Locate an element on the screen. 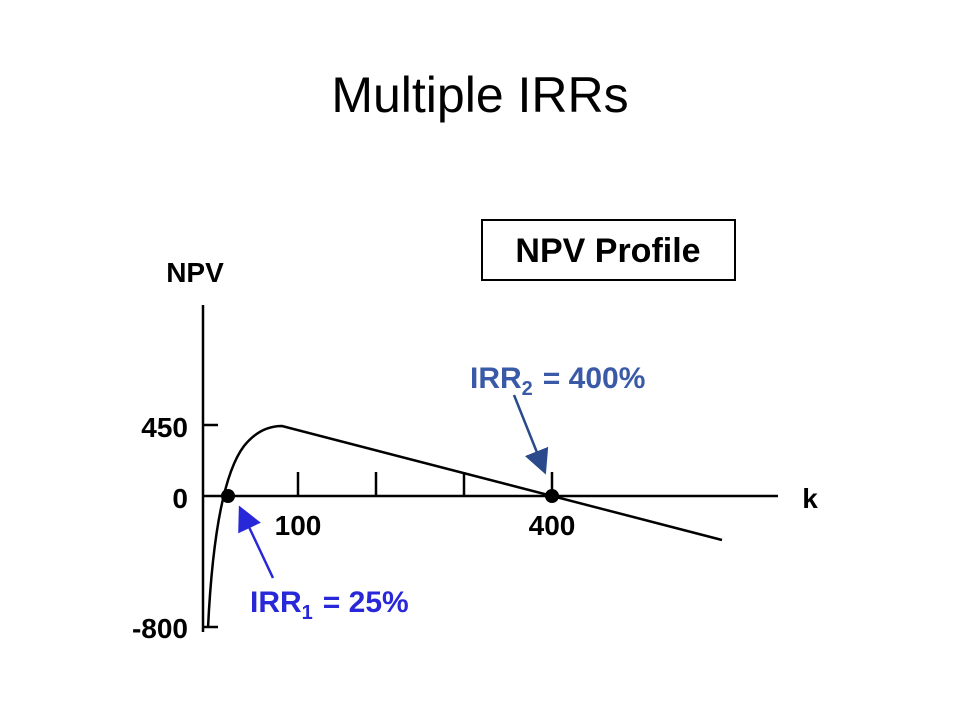 Image resolution: width=960 pixels, height=720 pixels. y-tick-label: 0 is located at coordinates (180, 498).